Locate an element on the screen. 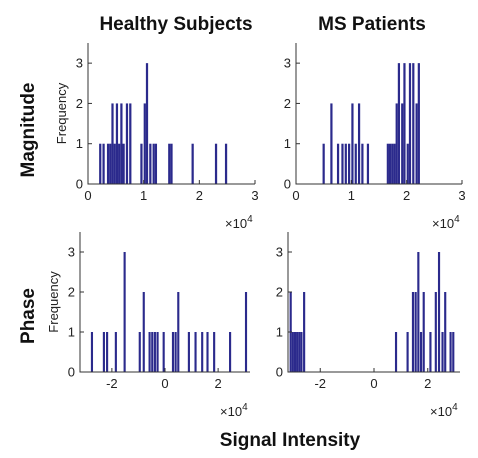 The height and width of the screenshot is (458, 478). column-title-ms: MS Patients is located at coordinates (372, 24).